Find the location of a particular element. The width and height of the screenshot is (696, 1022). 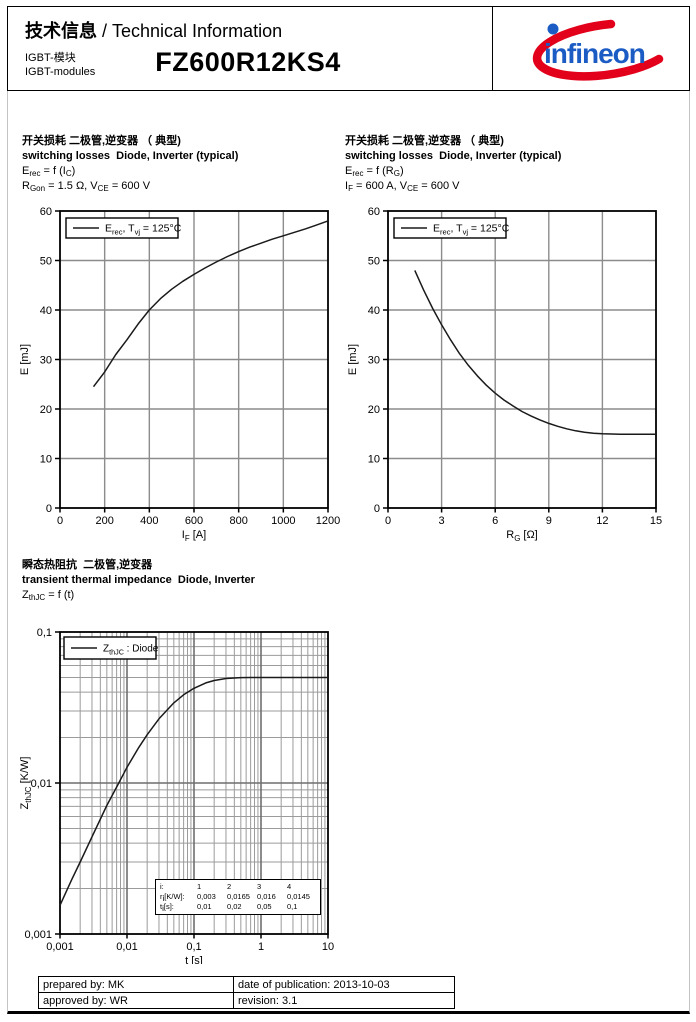

legend: ZthJC : Diode is located at coordinates (111, 648).